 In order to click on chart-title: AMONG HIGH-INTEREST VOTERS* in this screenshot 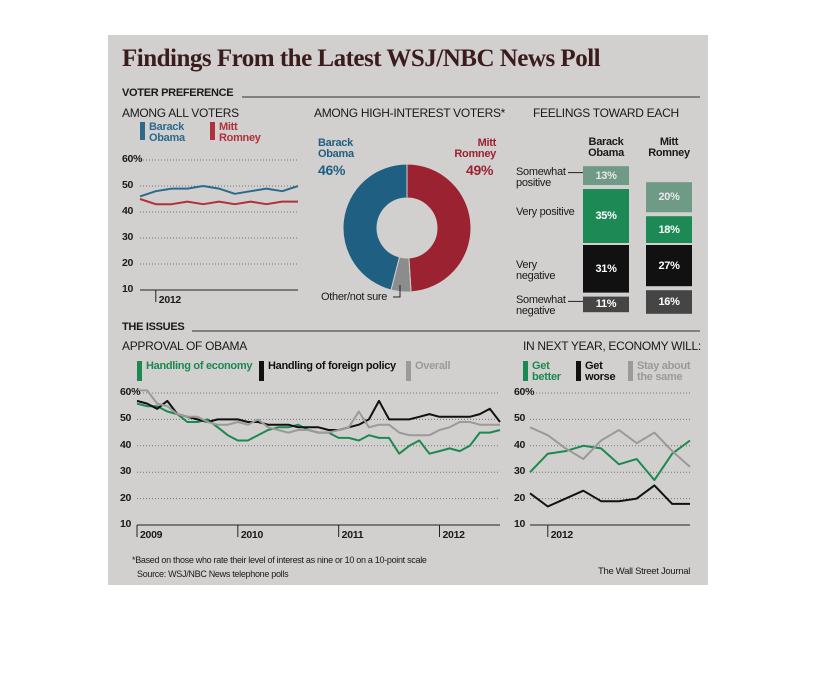, I will do `click(410, 113)`.